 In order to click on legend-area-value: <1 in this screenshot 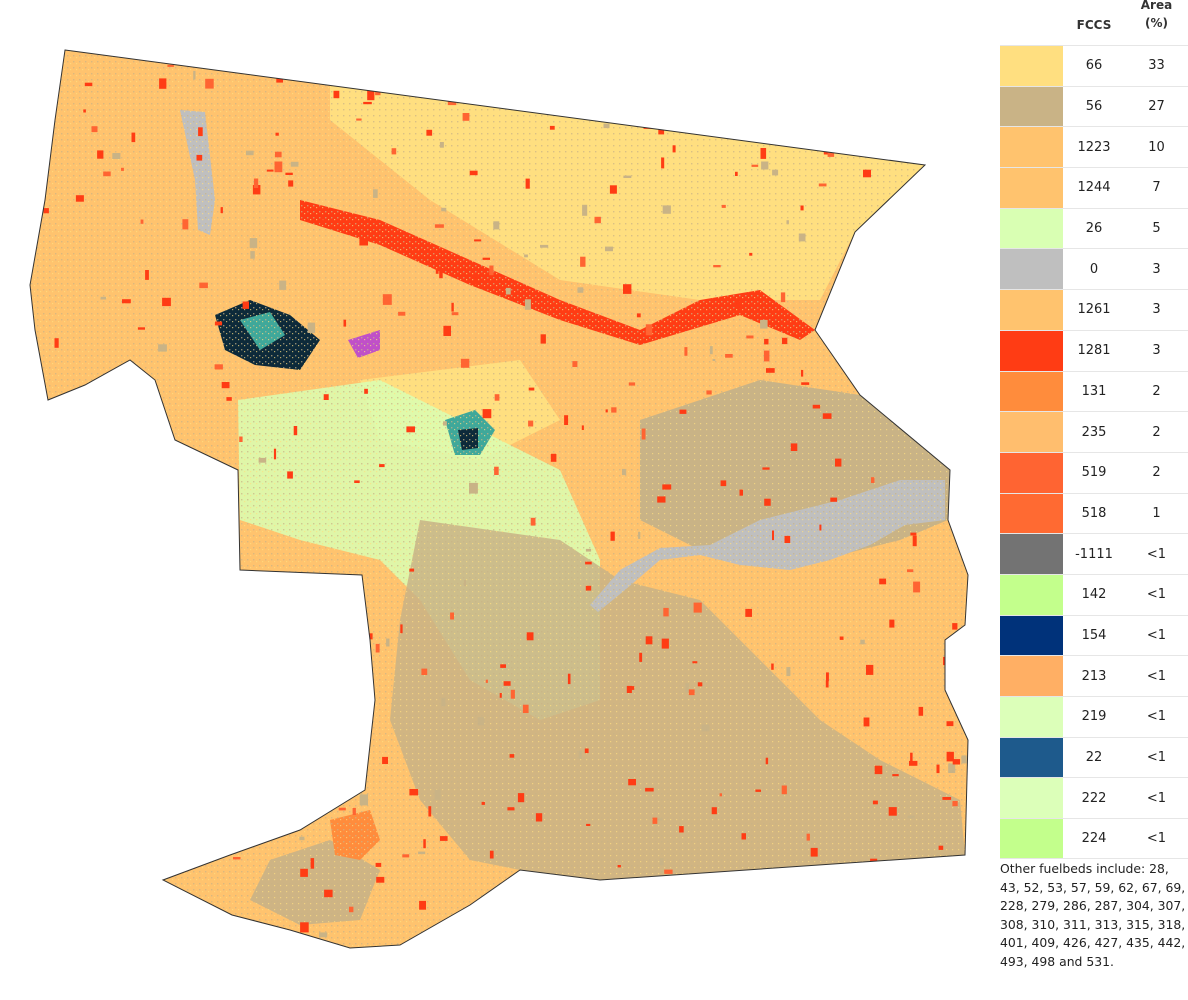, I will do `click(1156, 798)`.